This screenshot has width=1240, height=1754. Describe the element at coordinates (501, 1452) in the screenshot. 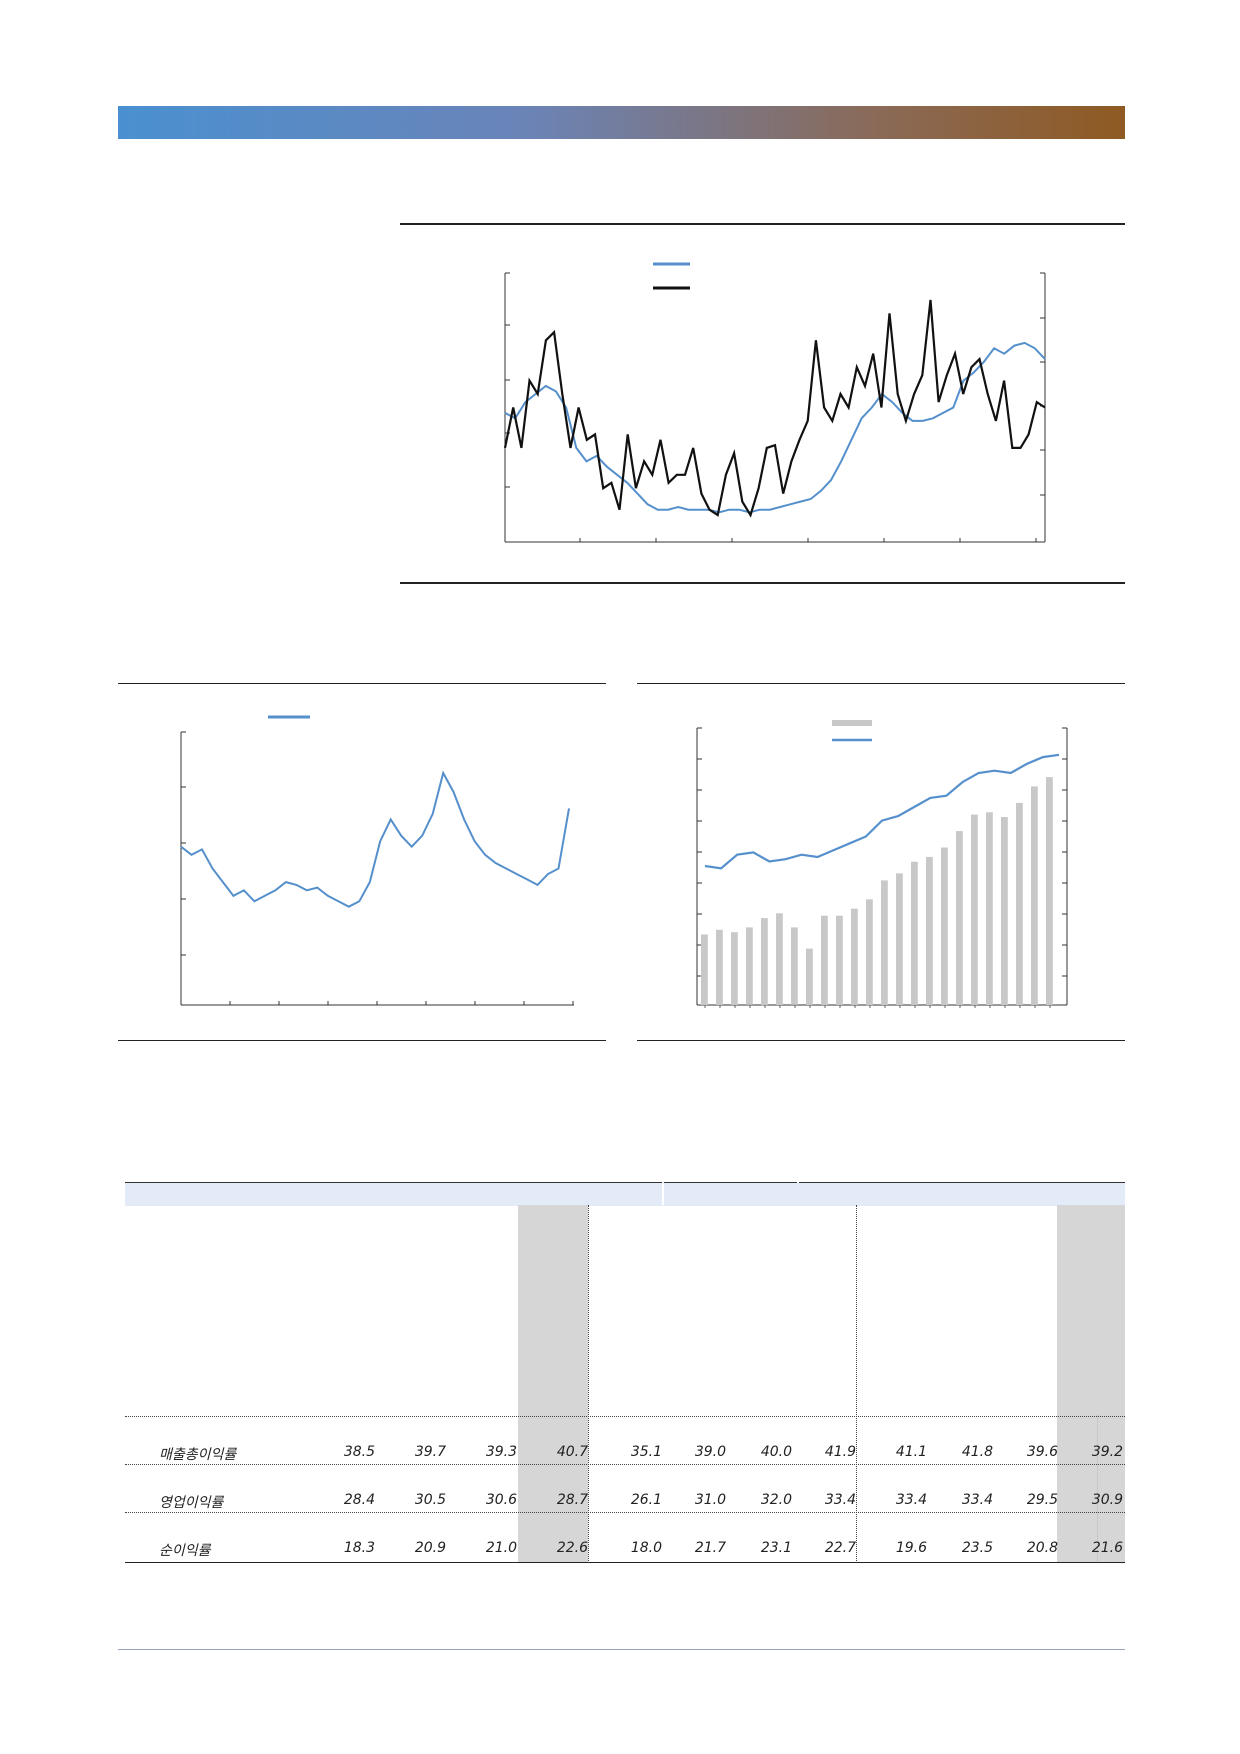

I see `cell: 39.3` at that location.